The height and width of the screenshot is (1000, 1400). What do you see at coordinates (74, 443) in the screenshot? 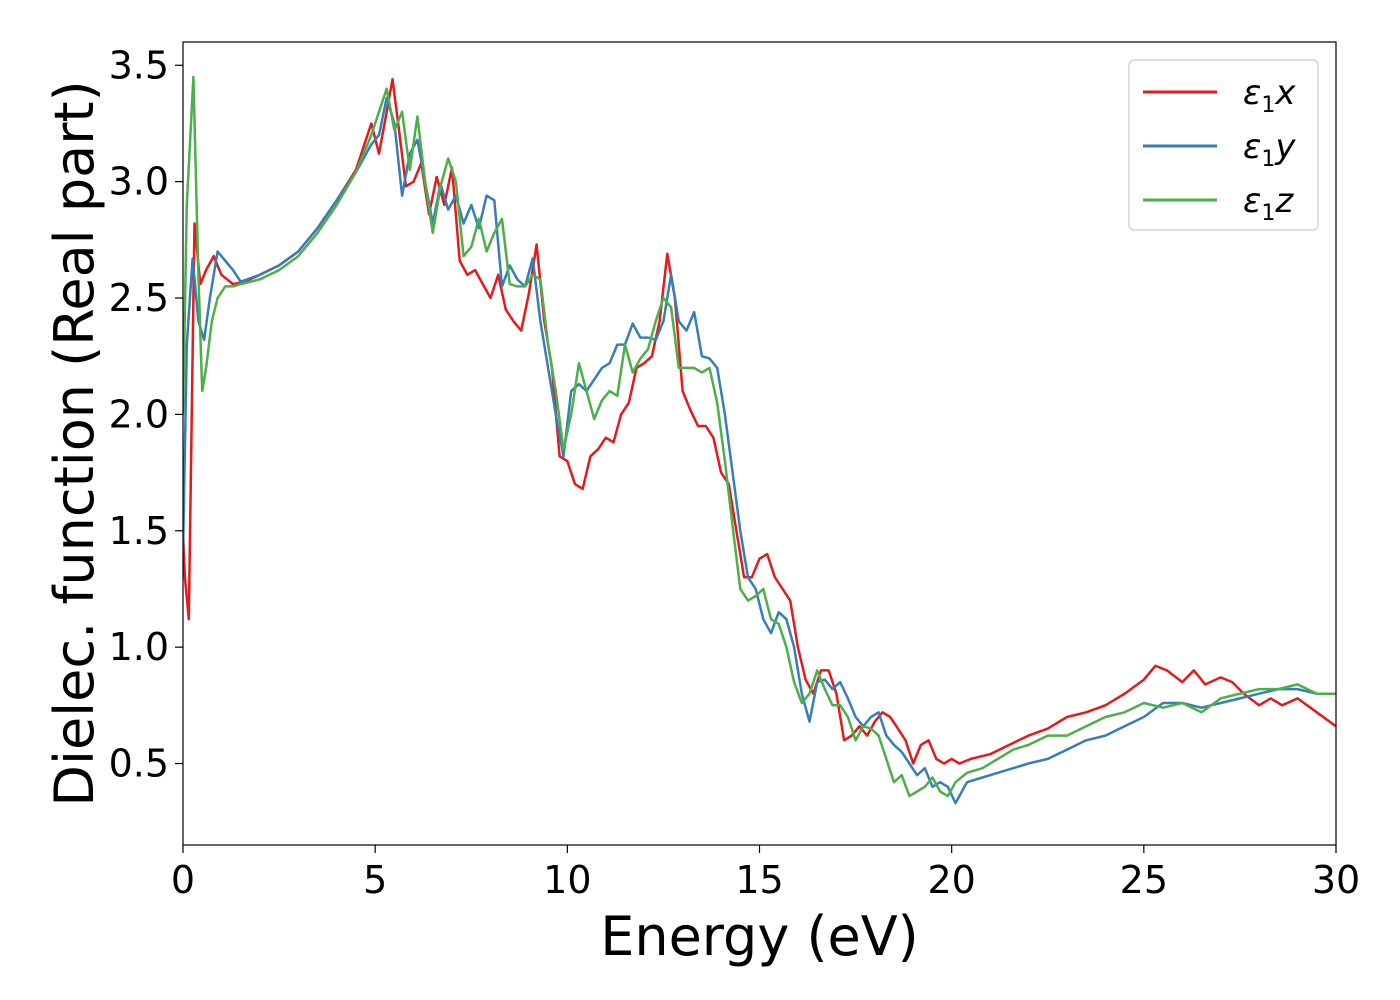
I see `y-axis-label: Dielec. function (Real part)` at bounding box center [74, 443].